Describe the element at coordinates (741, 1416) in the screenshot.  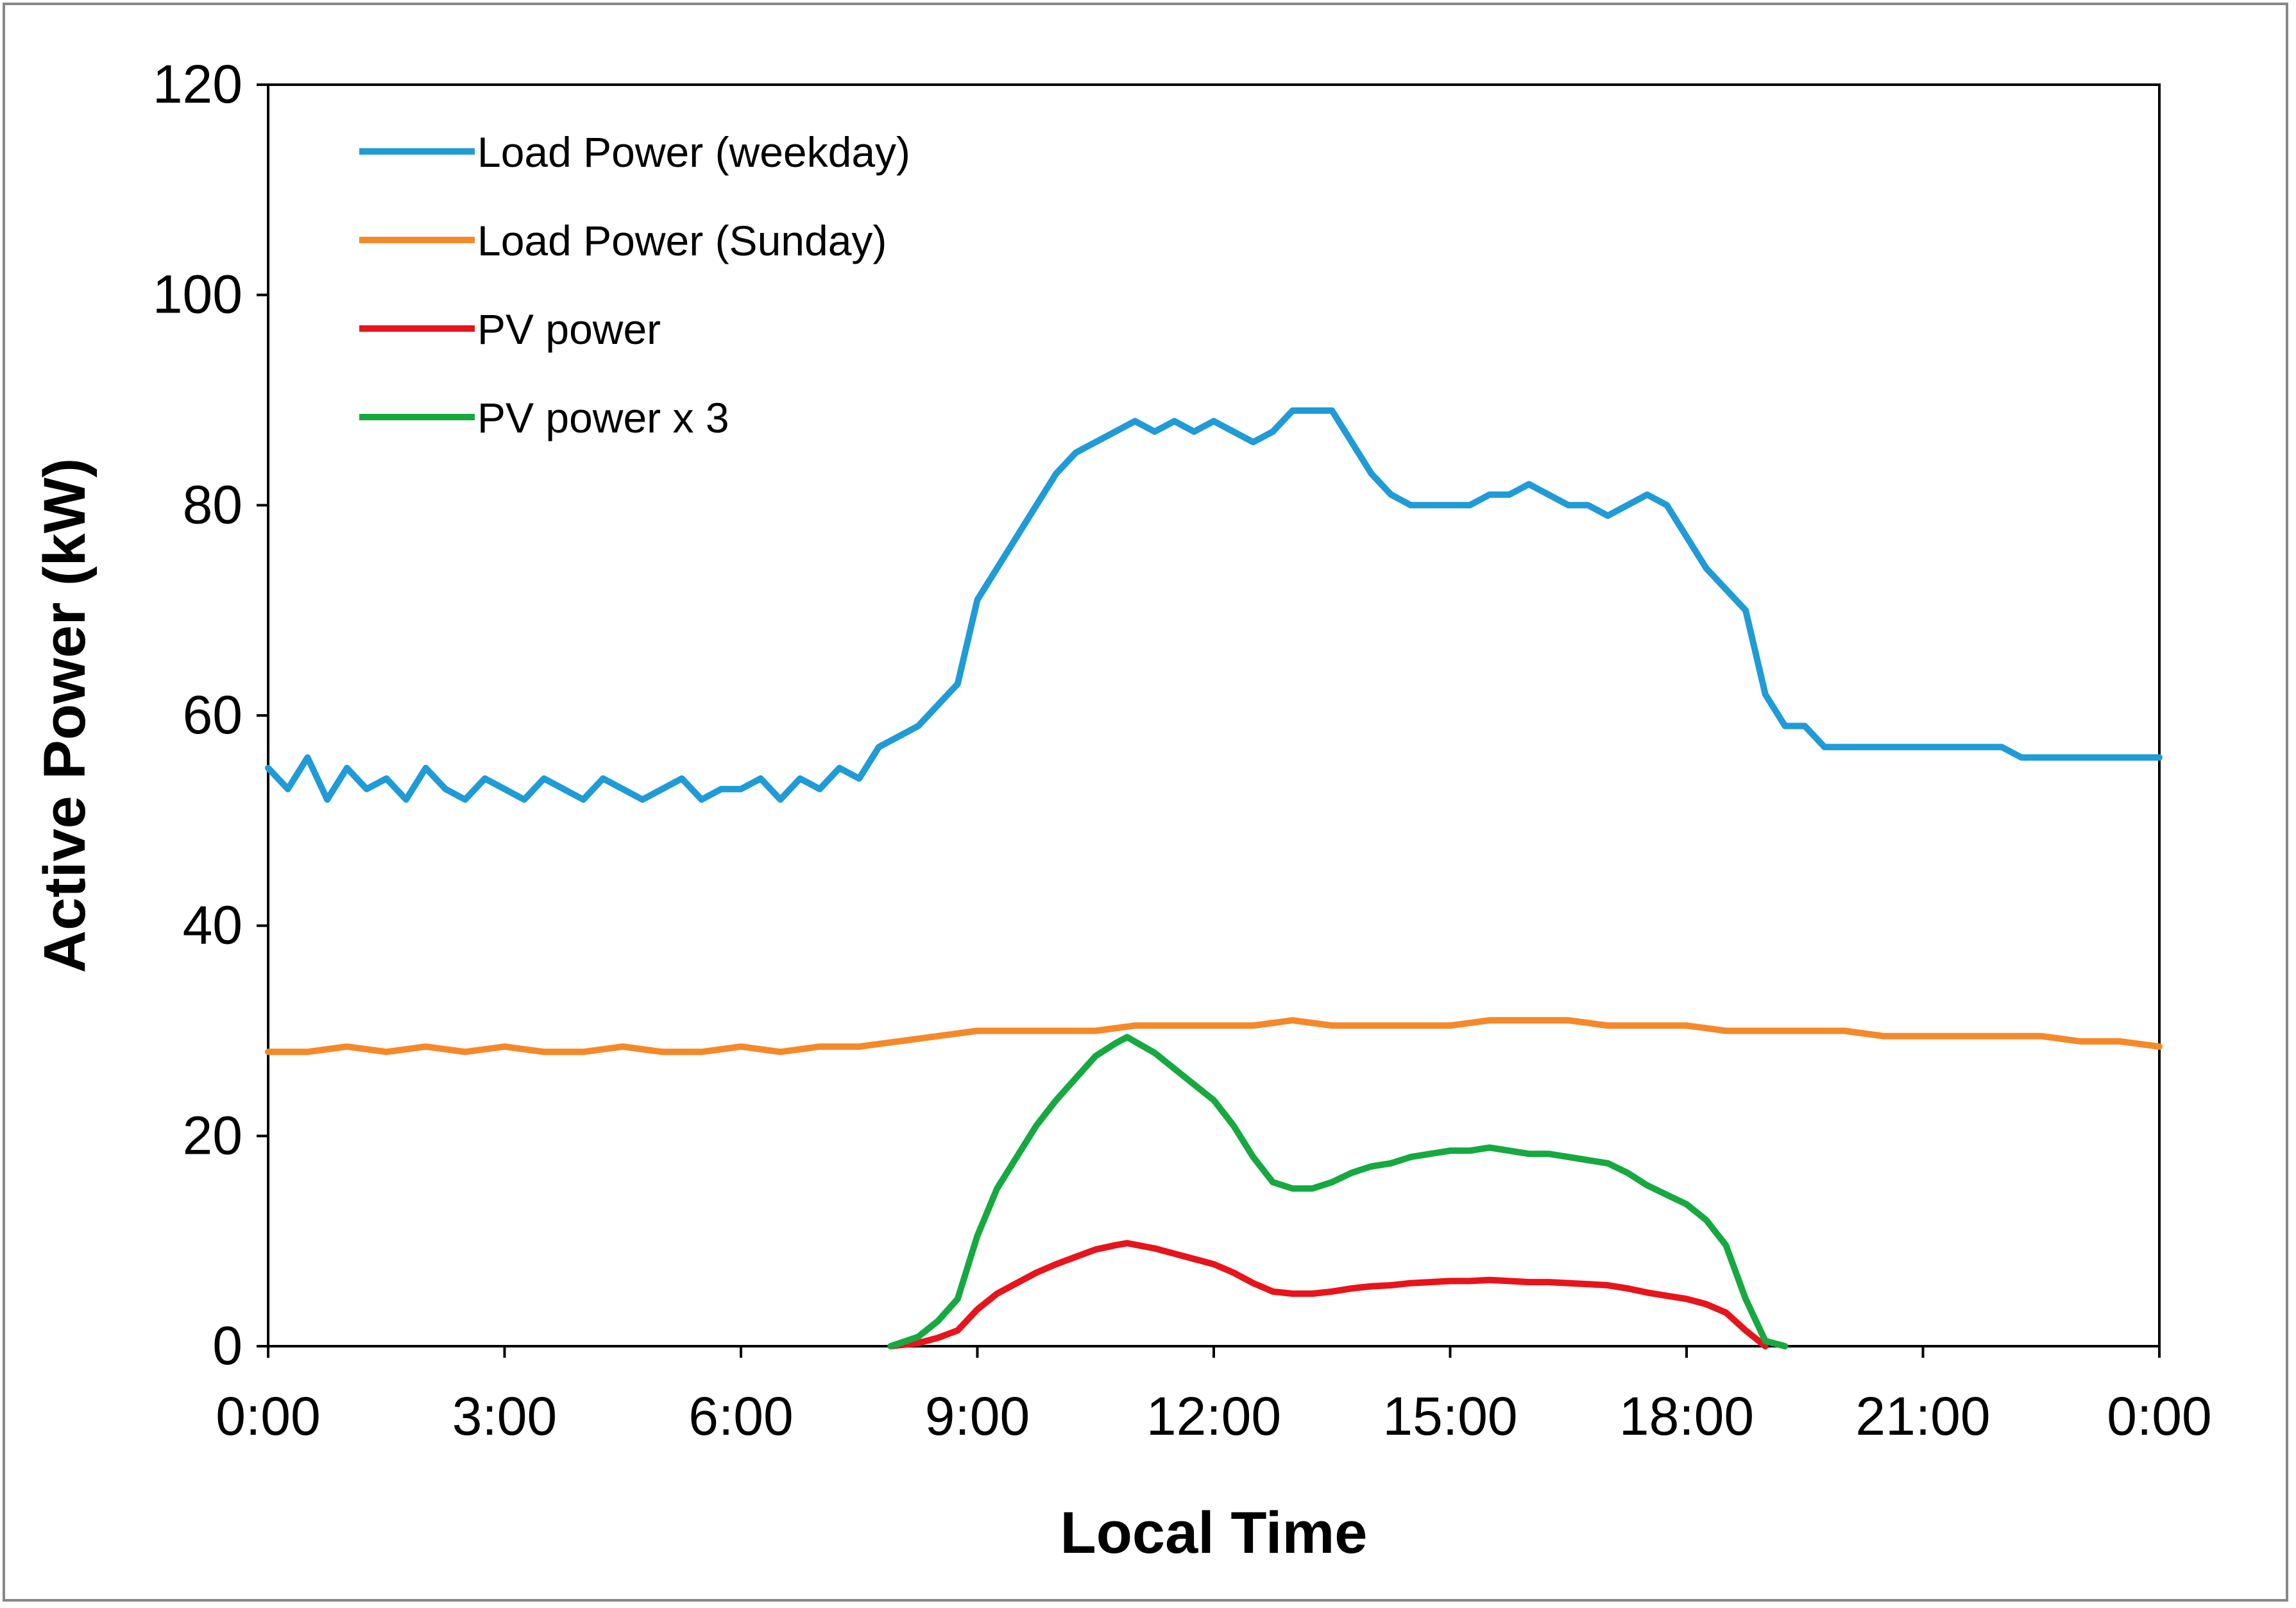
I see `x-tick-label: 6:00` at that location.